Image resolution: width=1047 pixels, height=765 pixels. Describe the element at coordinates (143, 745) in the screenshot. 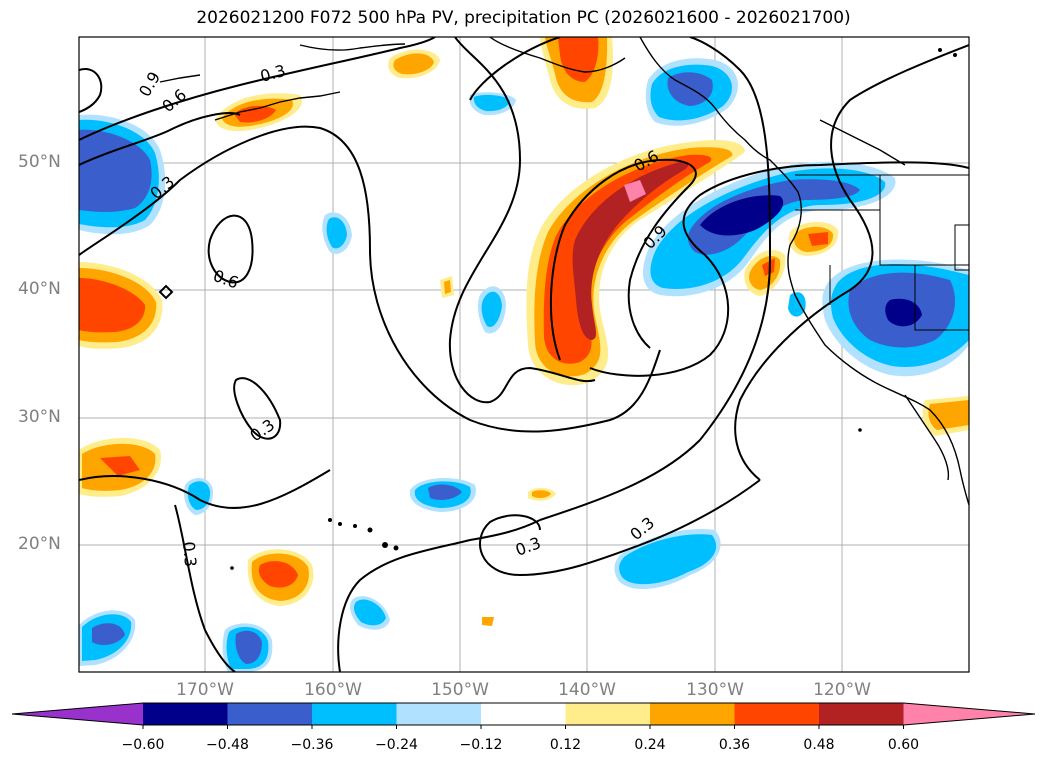

I see `colorbar-tick-label: −0.60` at that location.